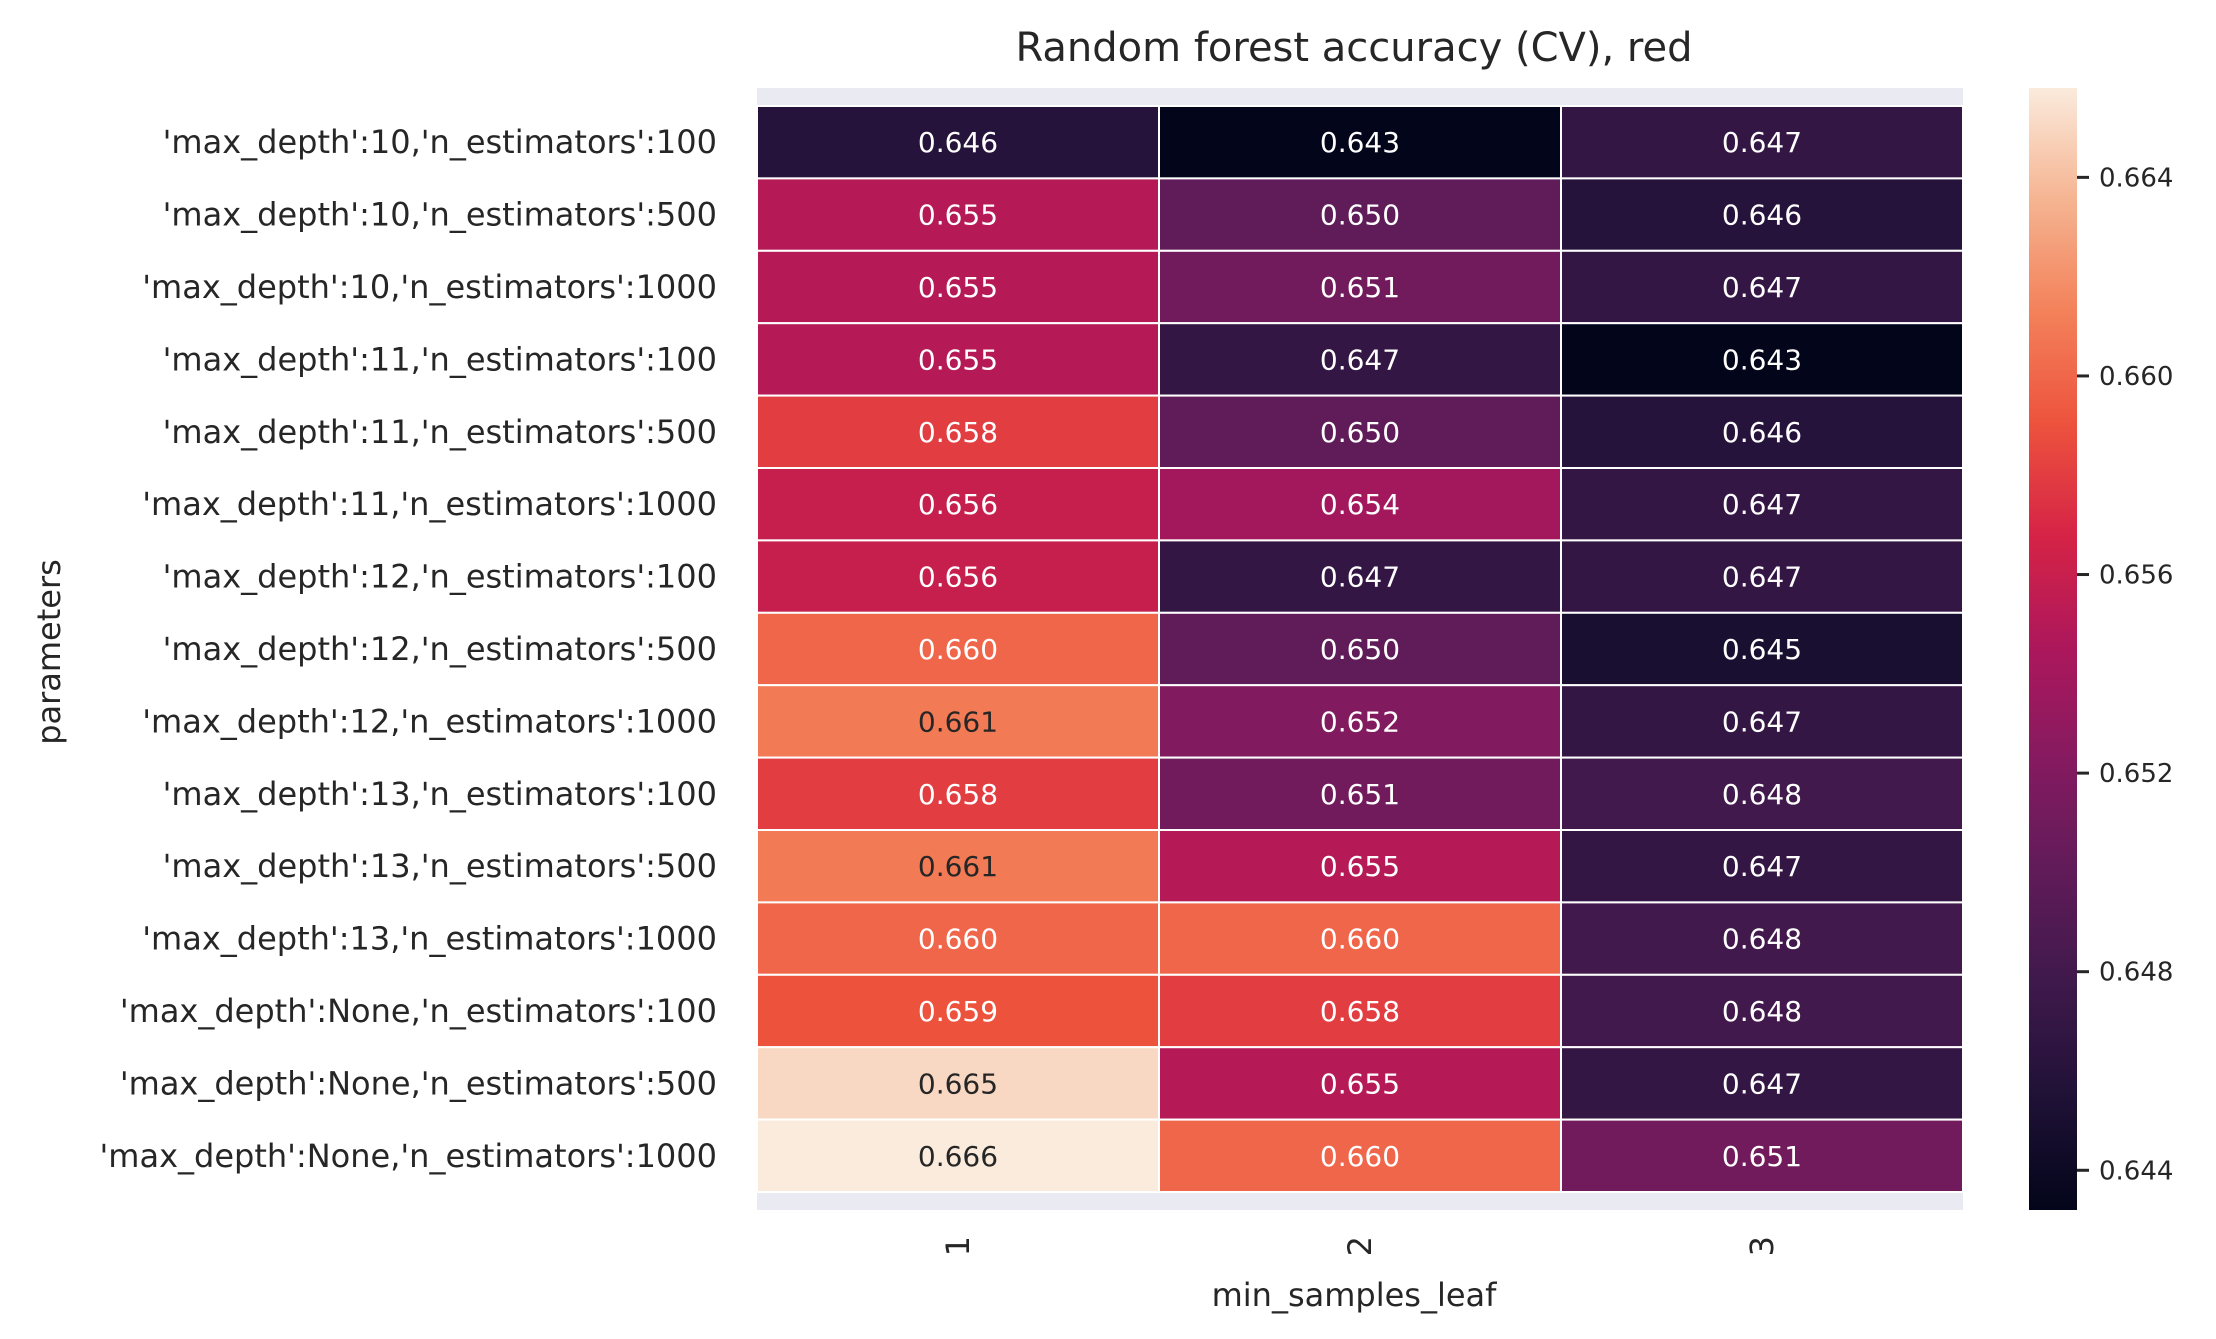 The width and height of the screenshot is (2216, 1339). Describe the element at coordinates (440, 649) in the screenshot. I see `y-tick-label: 'max_depth':12,'n_estimators':500` at that location.